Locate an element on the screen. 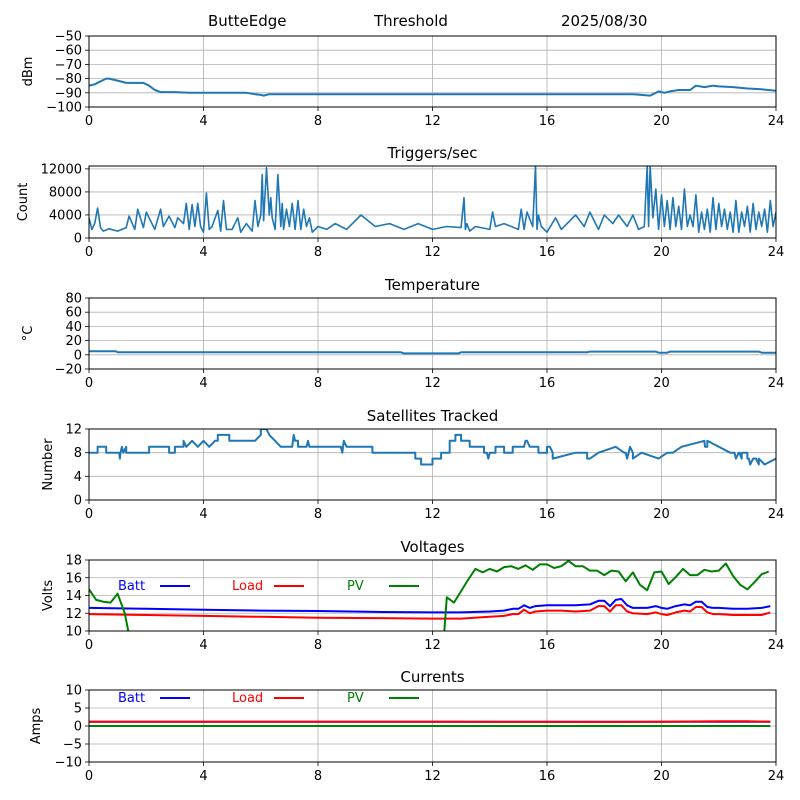  legend-load-label: Load is located at coordinates (247, 586).